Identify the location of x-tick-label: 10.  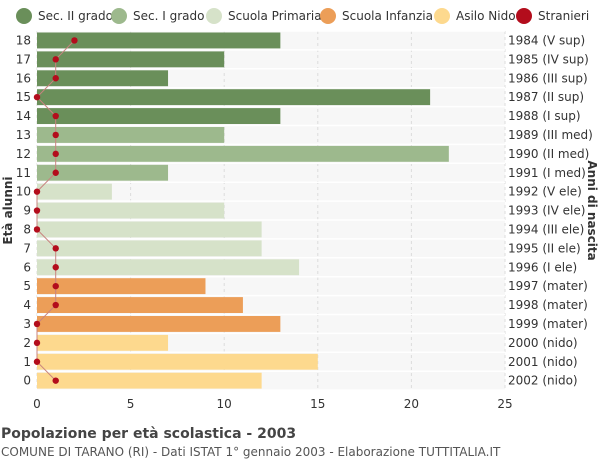
(224, 404).